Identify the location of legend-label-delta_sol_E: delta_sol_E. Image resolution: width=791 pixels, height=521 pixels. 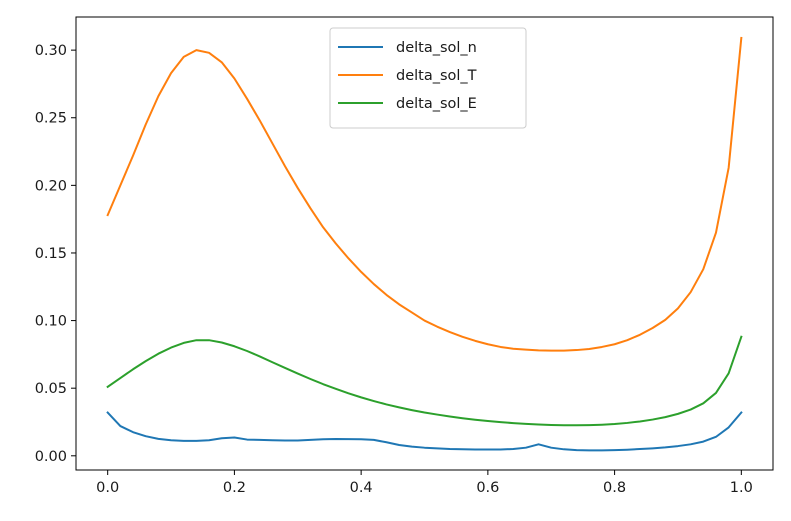
(436, 104).